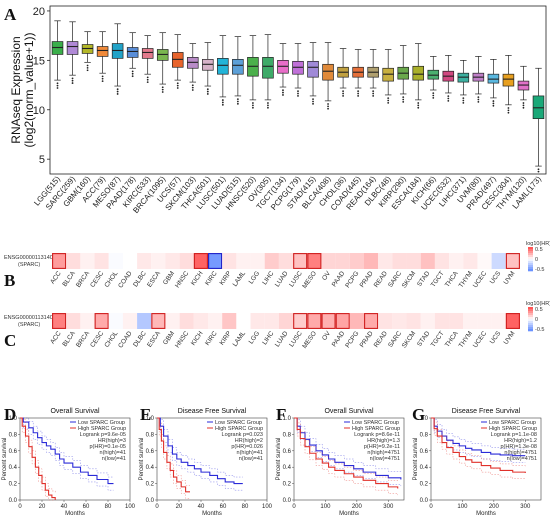  What do you see at coordinates (150, 468) in the screenshot?
I see `km-ytick-label: 0.4` at bounding box center [150, 468].